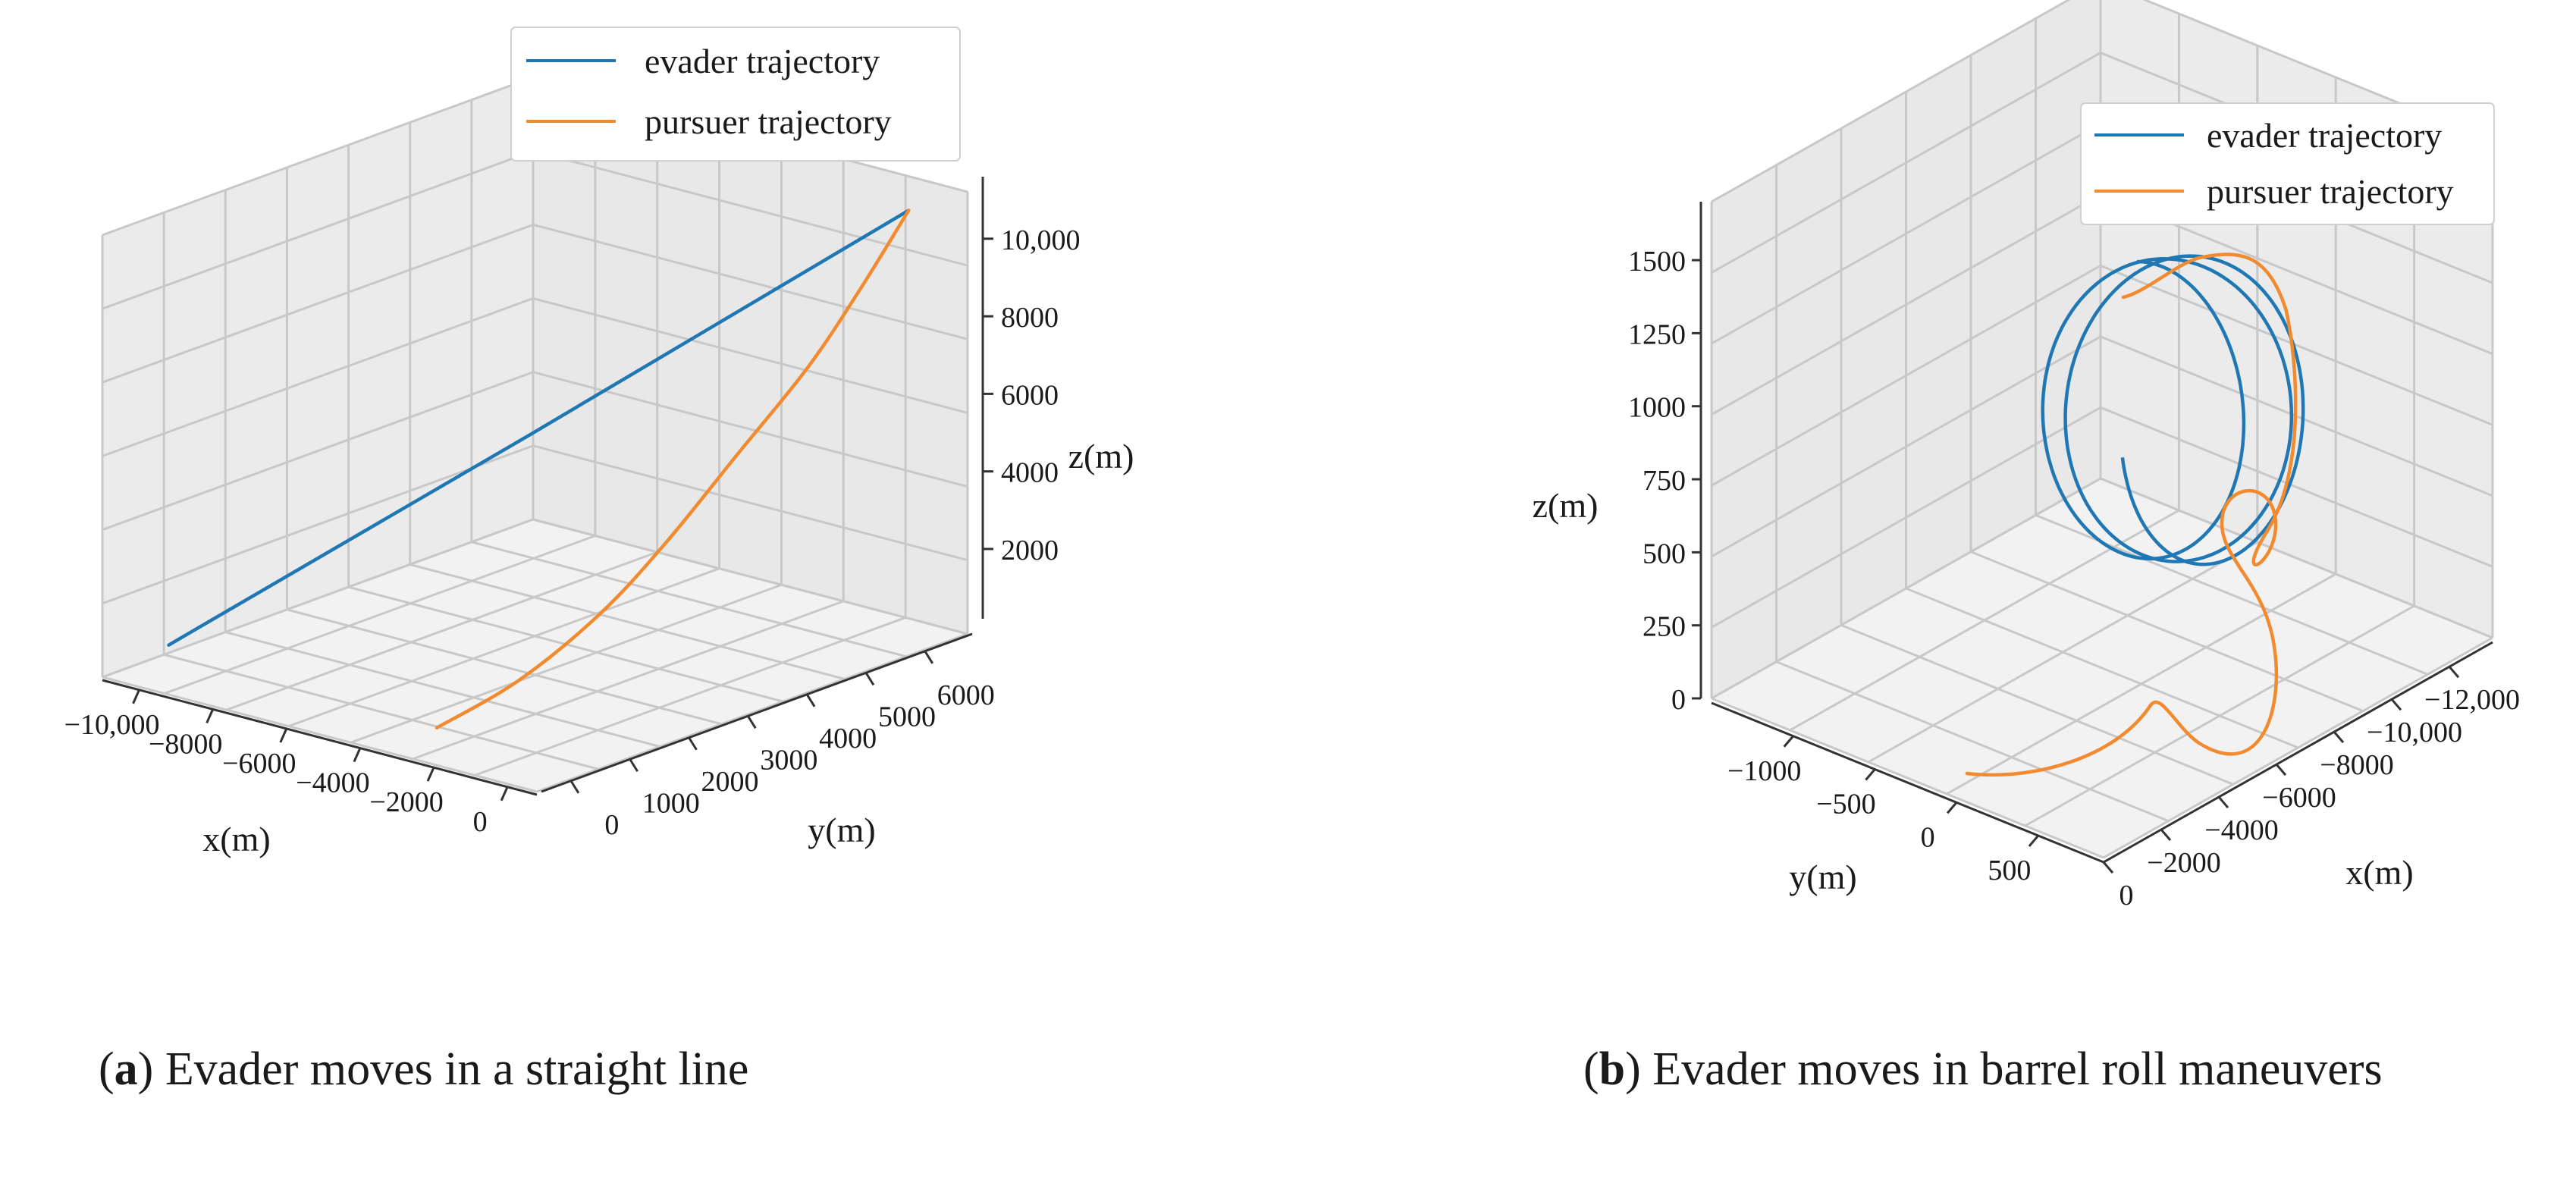 The height and width of the screenshot is (1189, 2576). I want to click on caption-a: (a) Evader moves in a straight line, so click(423, 1069).